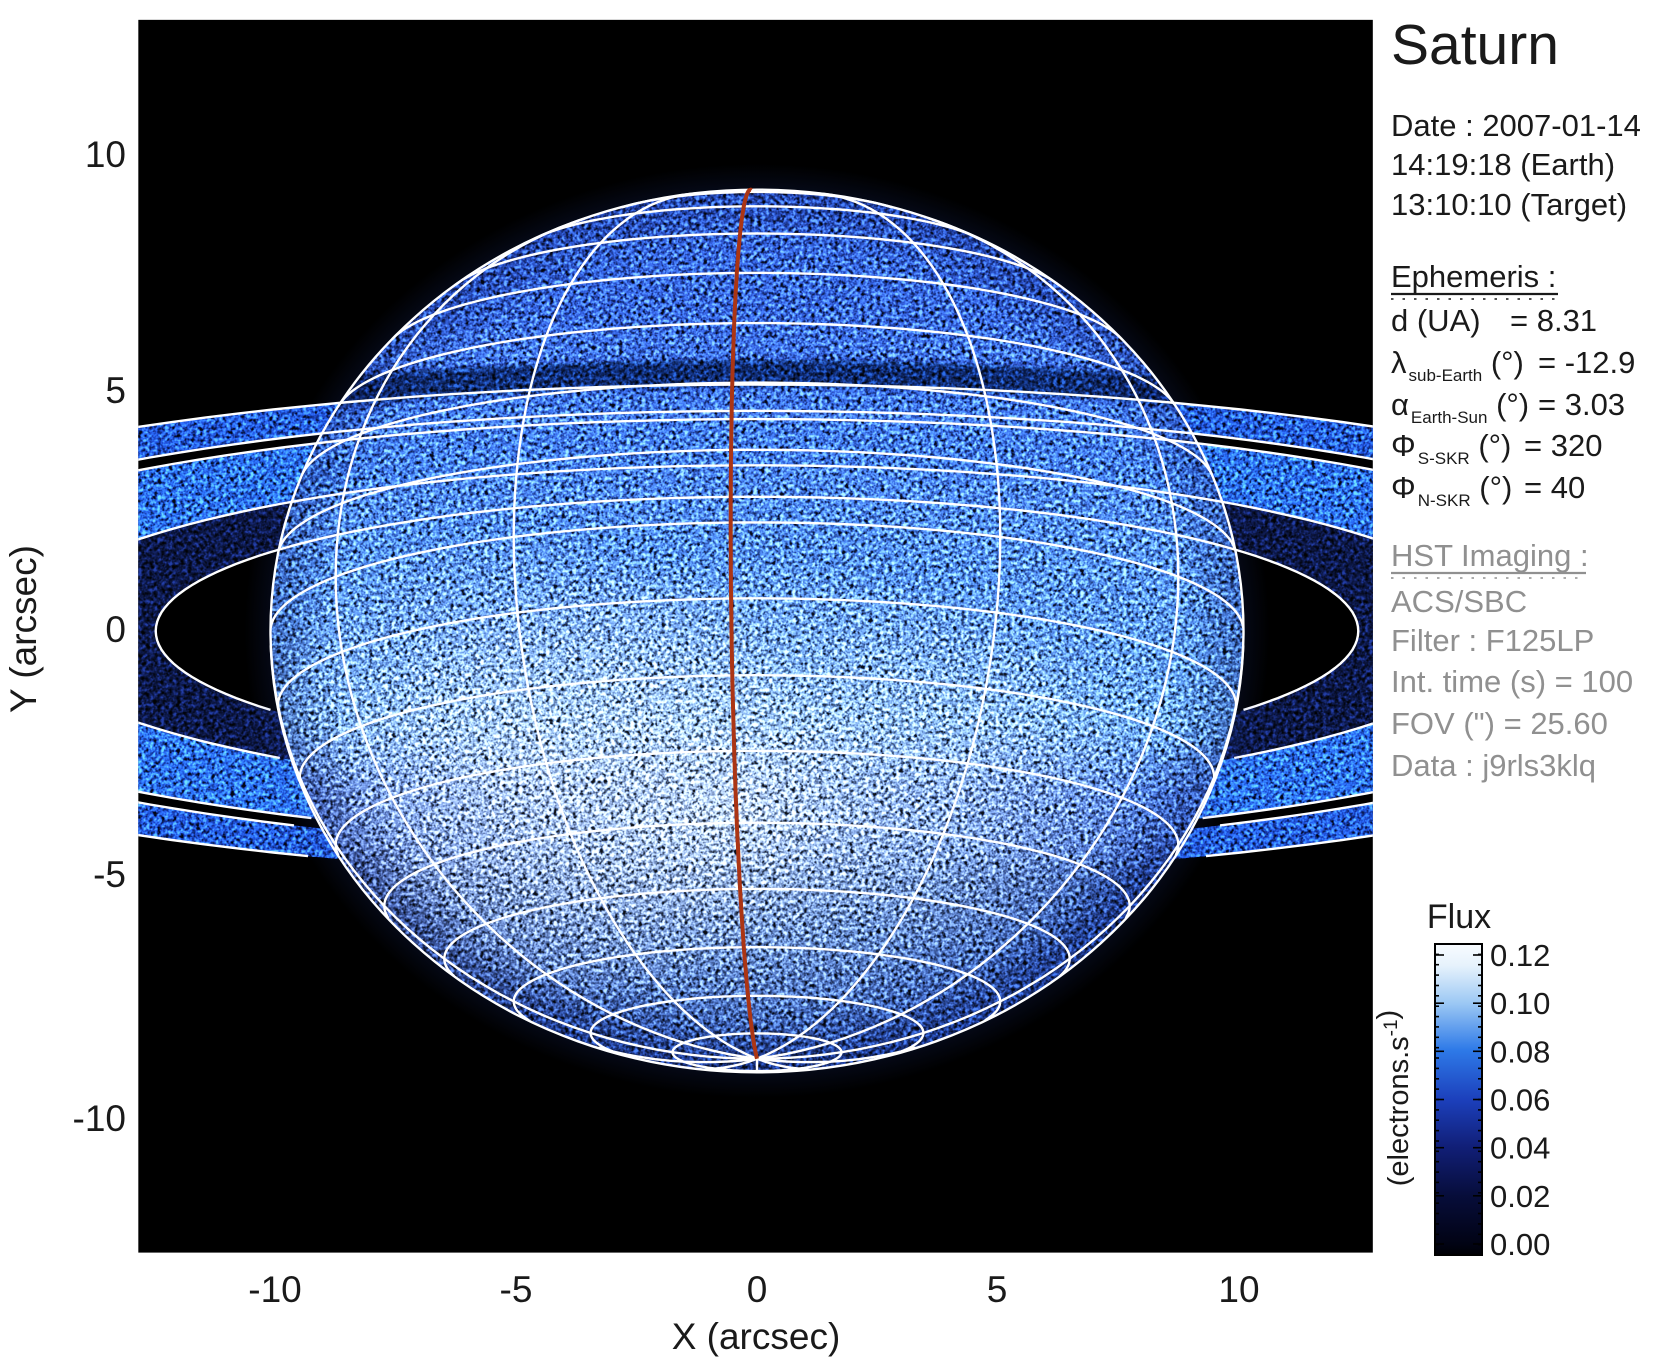  What do you see at coordinates (1520, 1244) in the screenshot?
I see `svg-text: 0.00` at bounding box center [1520, 1244].